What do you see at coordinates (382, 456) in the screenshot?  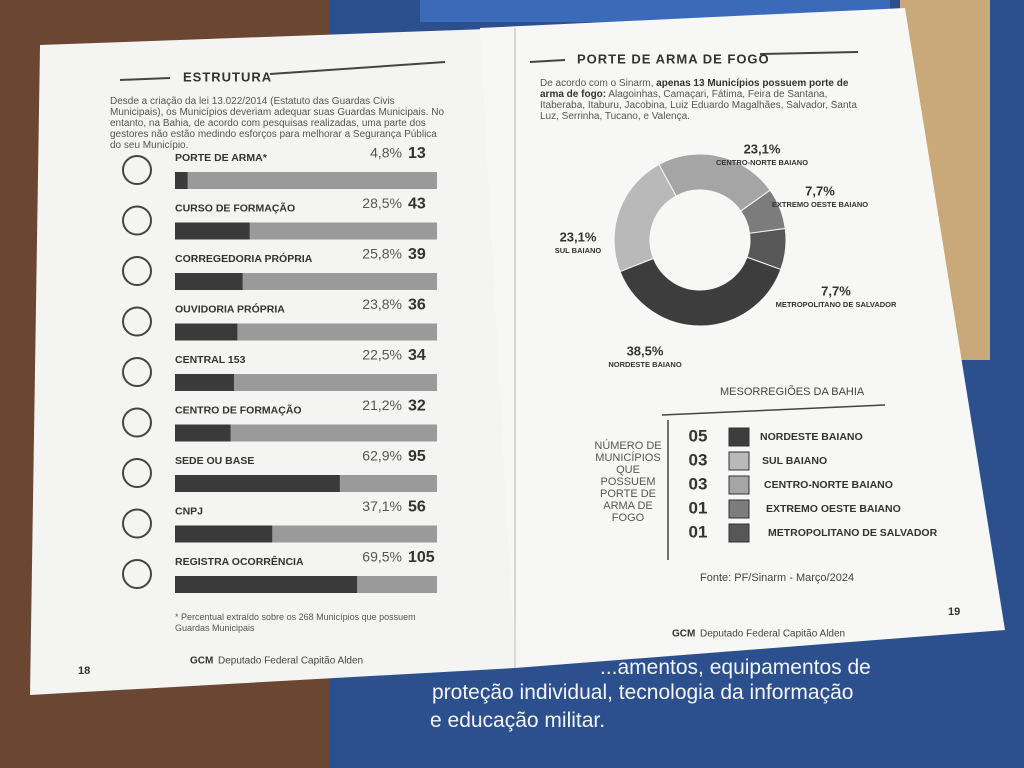 I see `value-label: 62,9%` at bounding box center [382, 456].